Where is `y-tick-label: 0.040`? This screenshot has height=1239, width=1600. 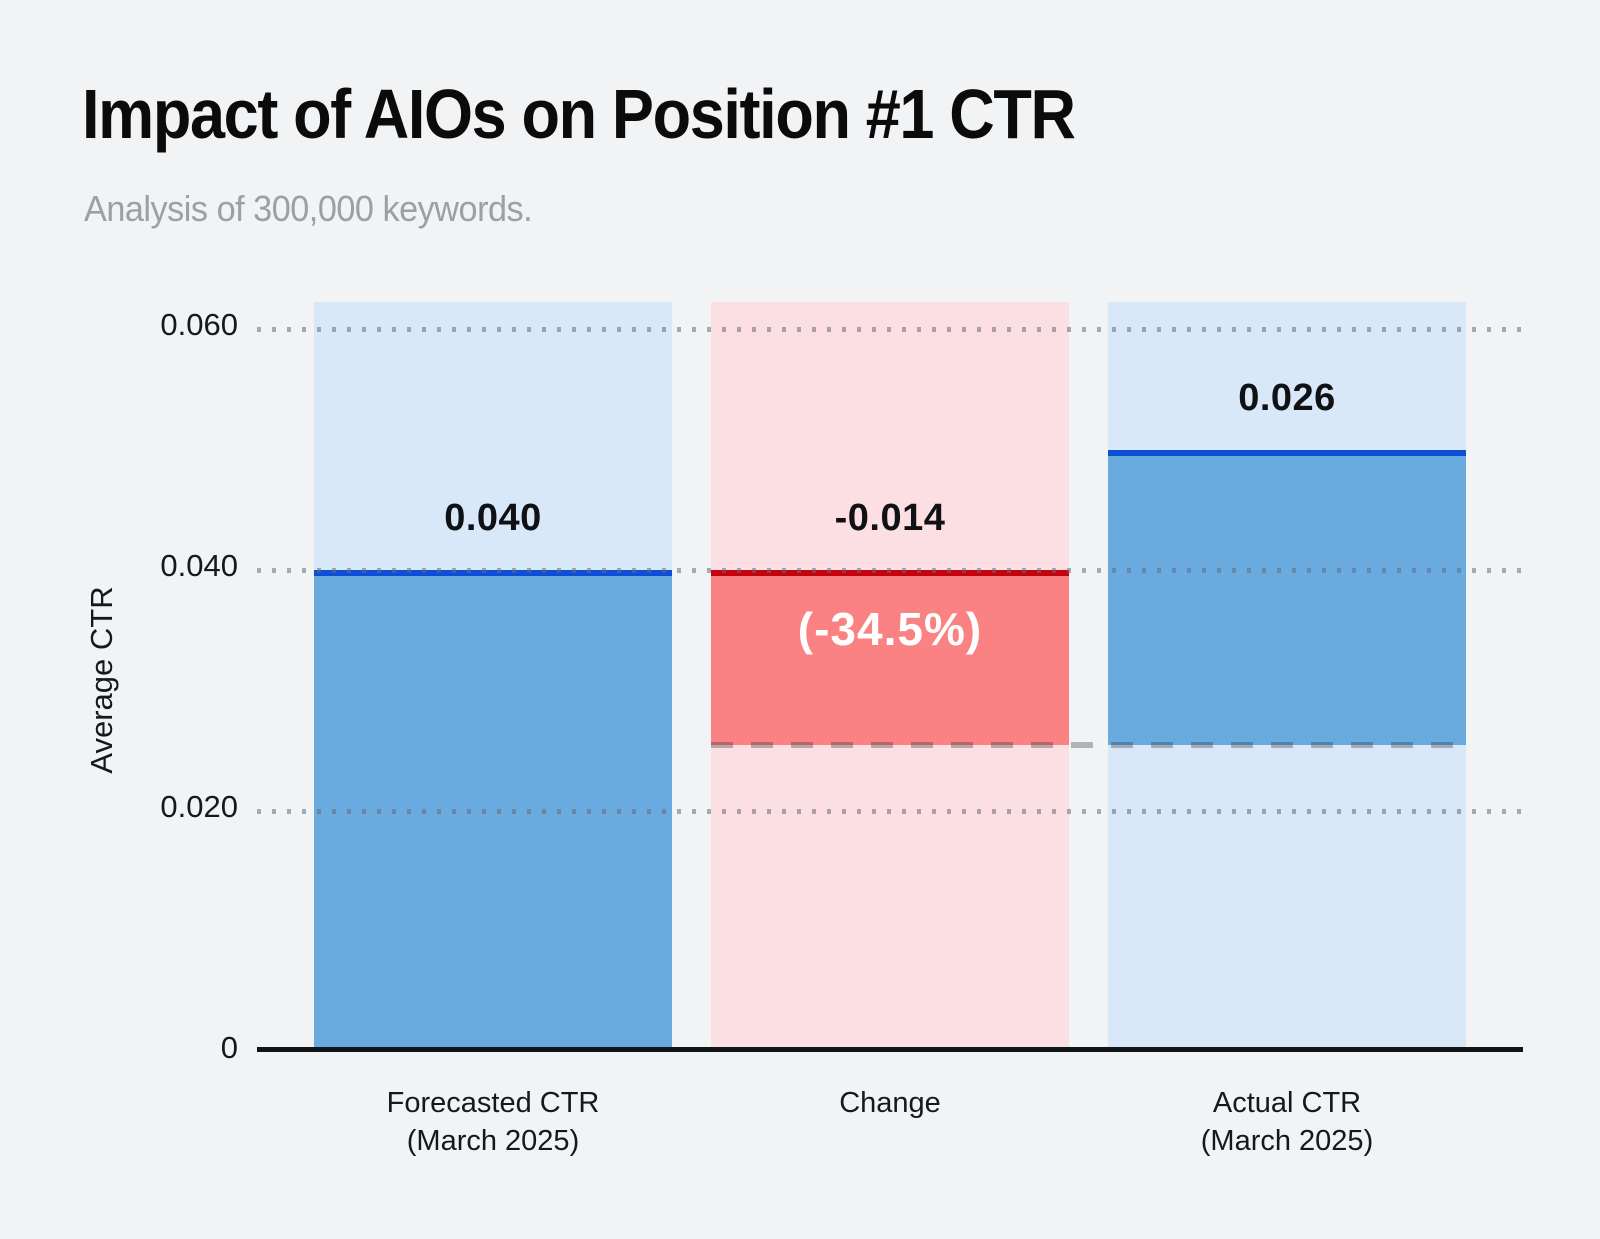 y-tick-label: 0.040 is located at coordinates (199, 565).